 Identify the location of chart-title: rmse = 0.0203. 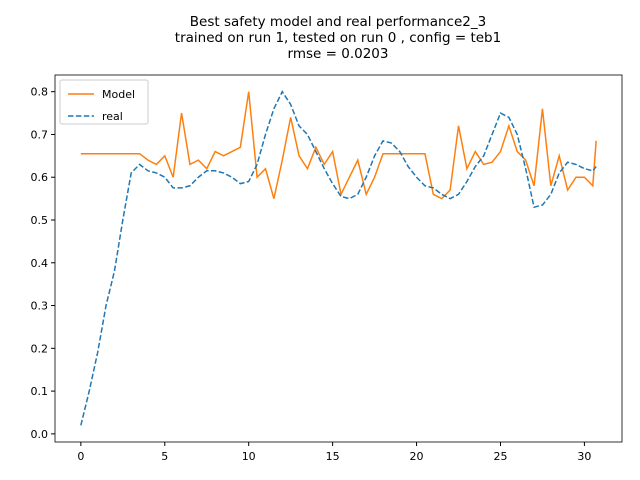
(338, 54).